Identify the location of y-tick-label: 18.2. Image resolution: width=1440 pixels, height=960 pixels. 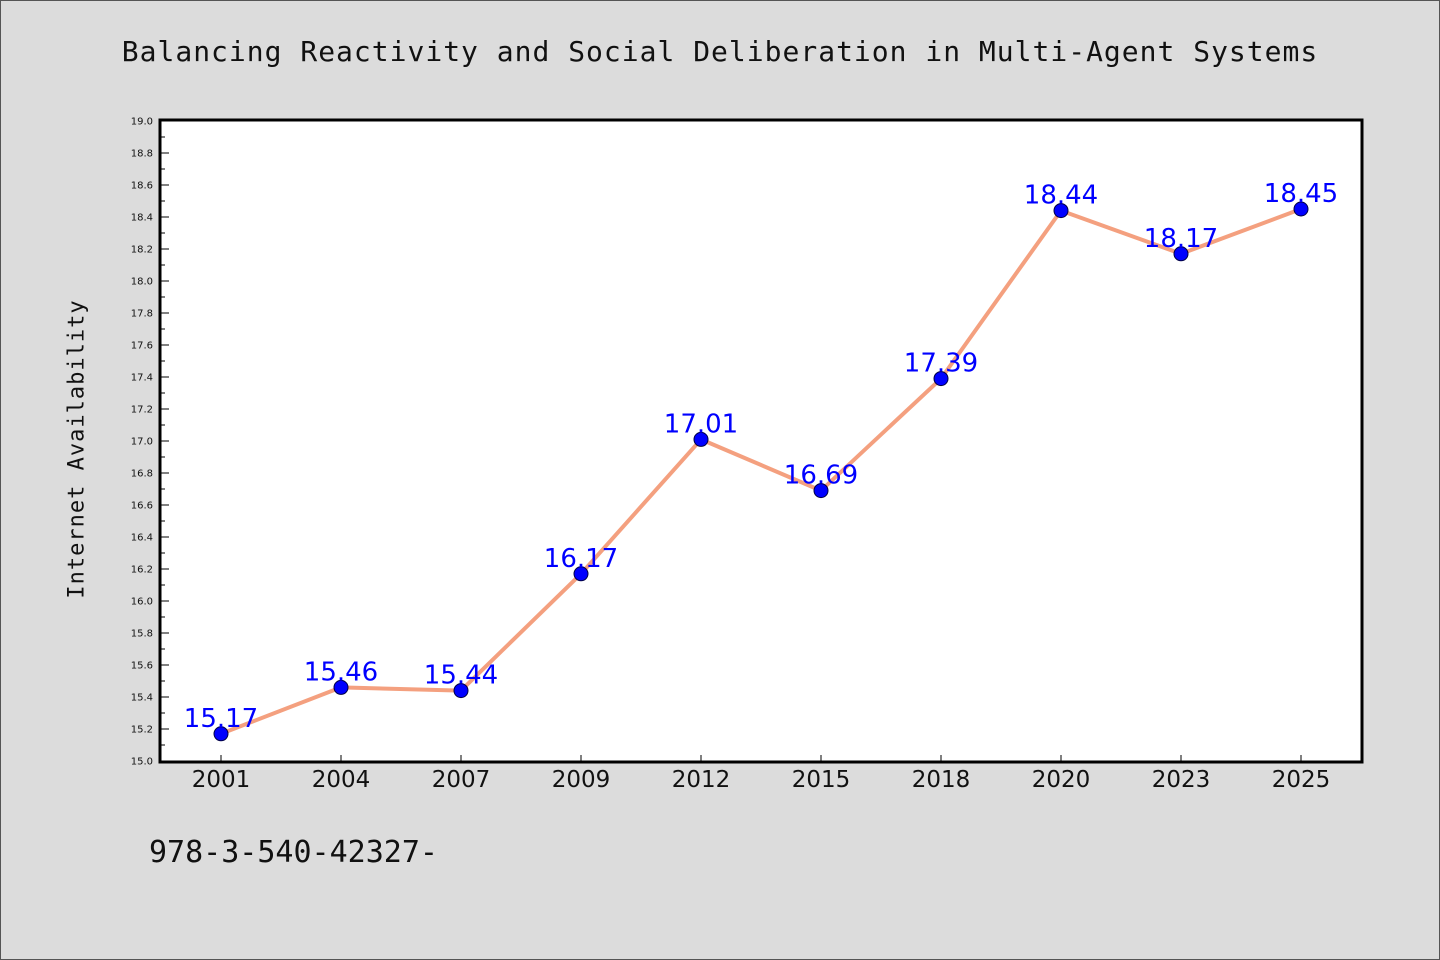
(142, 250).